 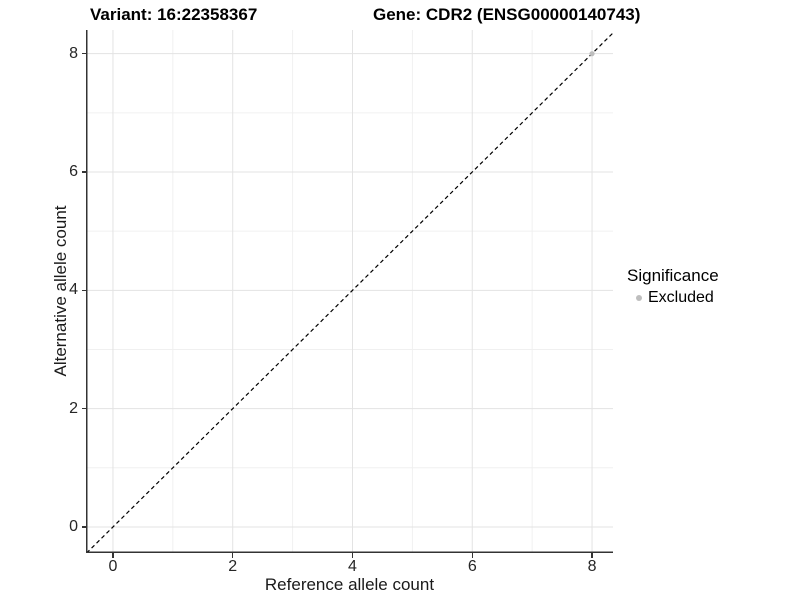 What do you see at coordinates (592, 566) in the screenshot?
I see `x-tick-label: 8` at bounding box center [592, 566].